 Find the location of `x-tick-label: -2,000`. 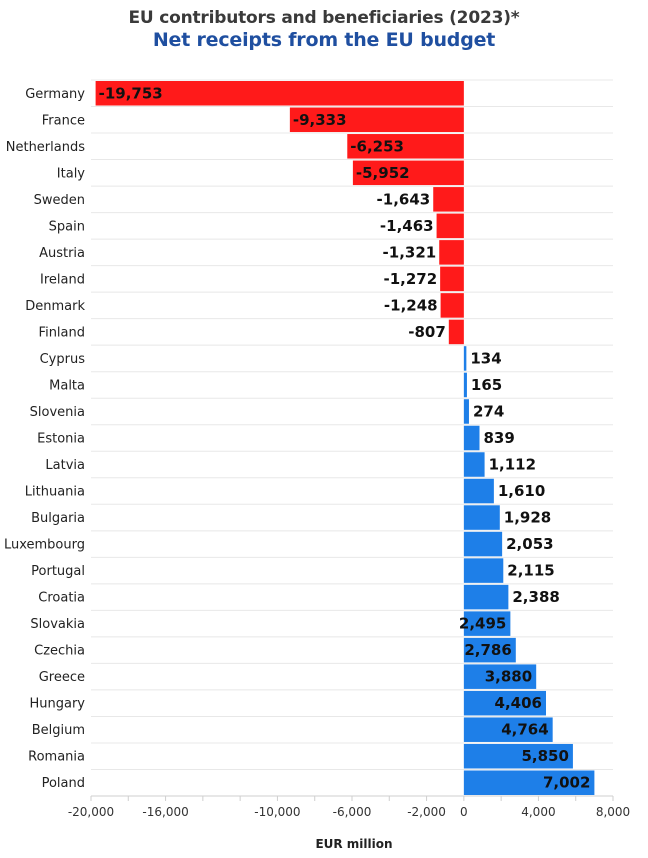

x-tick-label: -2,000 is located at coordinates (426, 812).